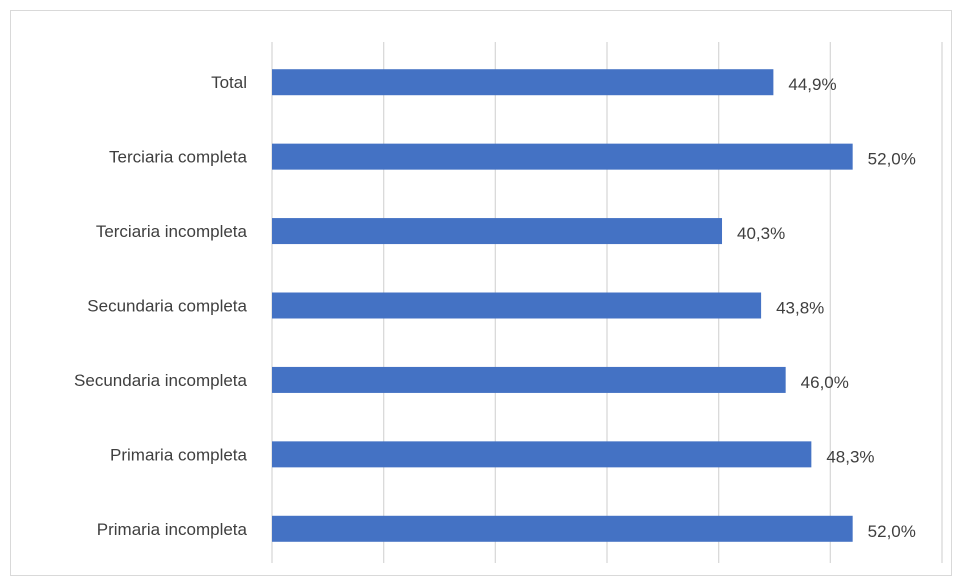 The image size is (960, 583). I want to click on value-label: 40,3%, so click(761, 233).